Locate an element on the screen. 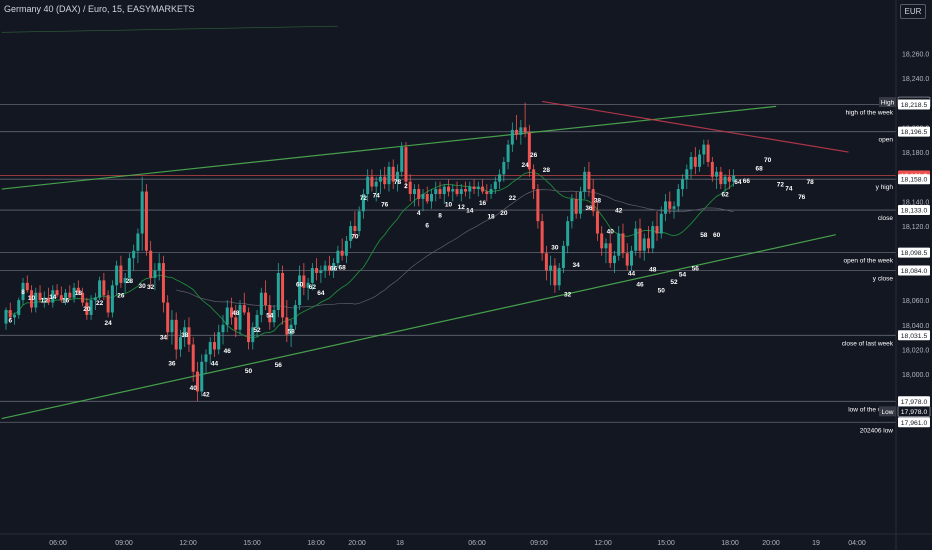  price-tick-label: 18,020.0 is located at coordinates (915, 350).